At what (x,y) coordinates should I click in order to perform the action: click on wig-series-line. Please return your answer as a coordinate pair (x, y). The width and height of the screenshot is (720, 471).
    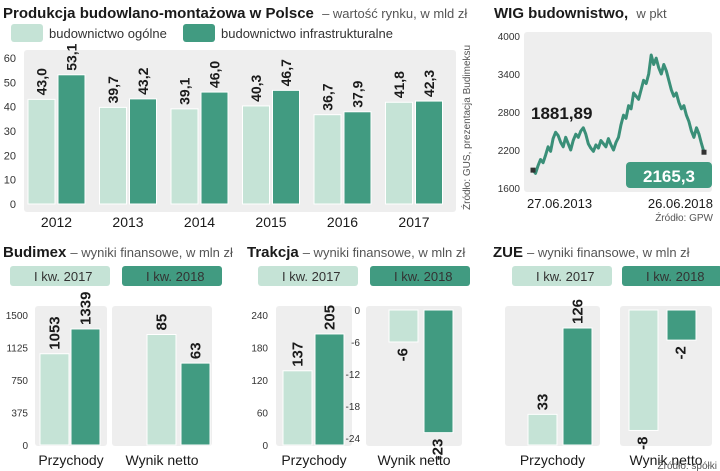
    Looking at the image, I should click on (618, 114).